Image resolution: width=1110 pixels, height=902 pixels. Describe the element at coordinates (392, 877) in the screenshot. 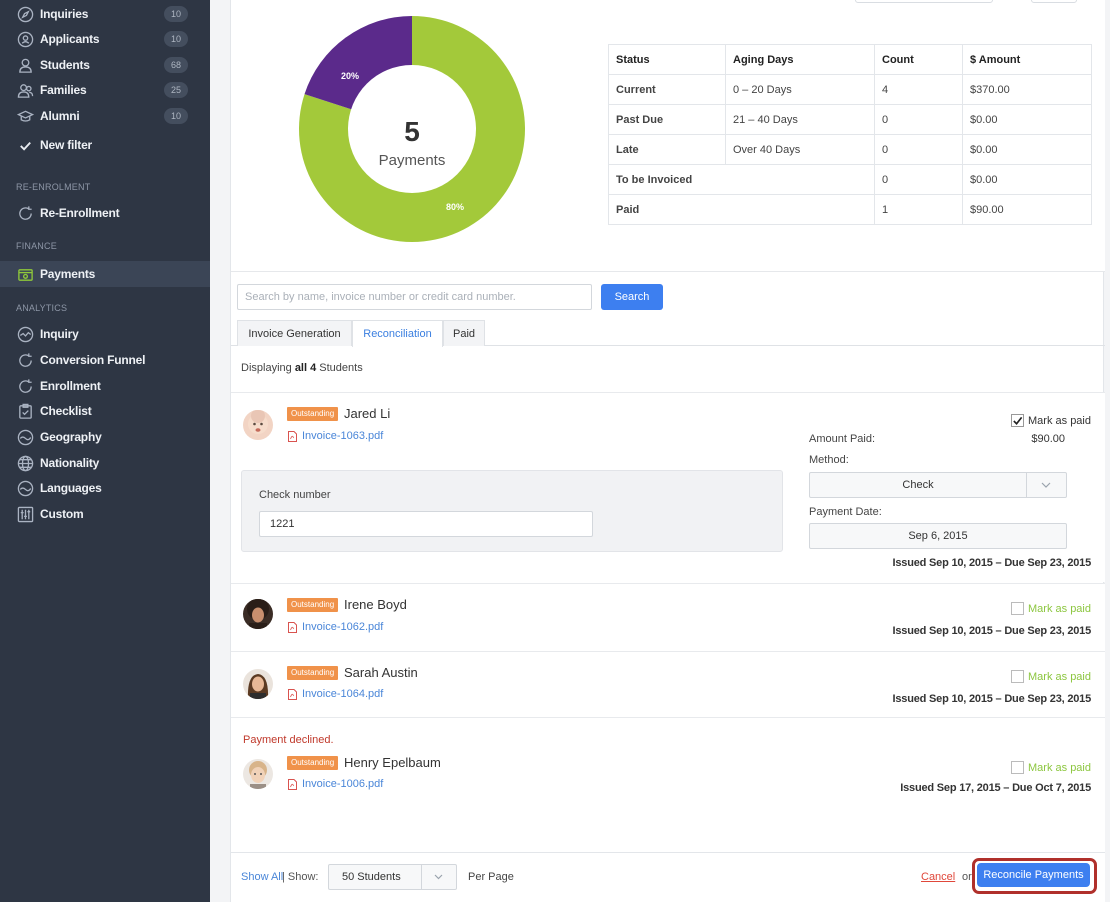

I see `per-page-select: 50 Students` at that location.